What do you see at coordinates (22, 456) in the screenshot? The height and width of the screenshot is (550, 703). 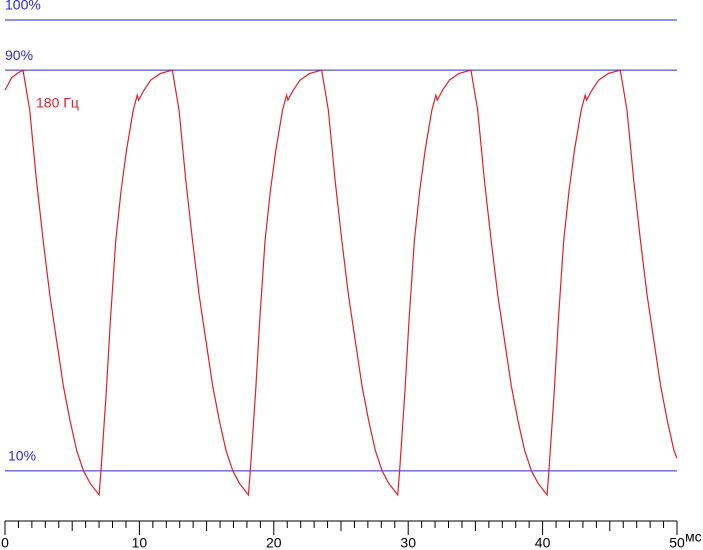 I see `reference-label: 10%` at bounding box center [22, 456].